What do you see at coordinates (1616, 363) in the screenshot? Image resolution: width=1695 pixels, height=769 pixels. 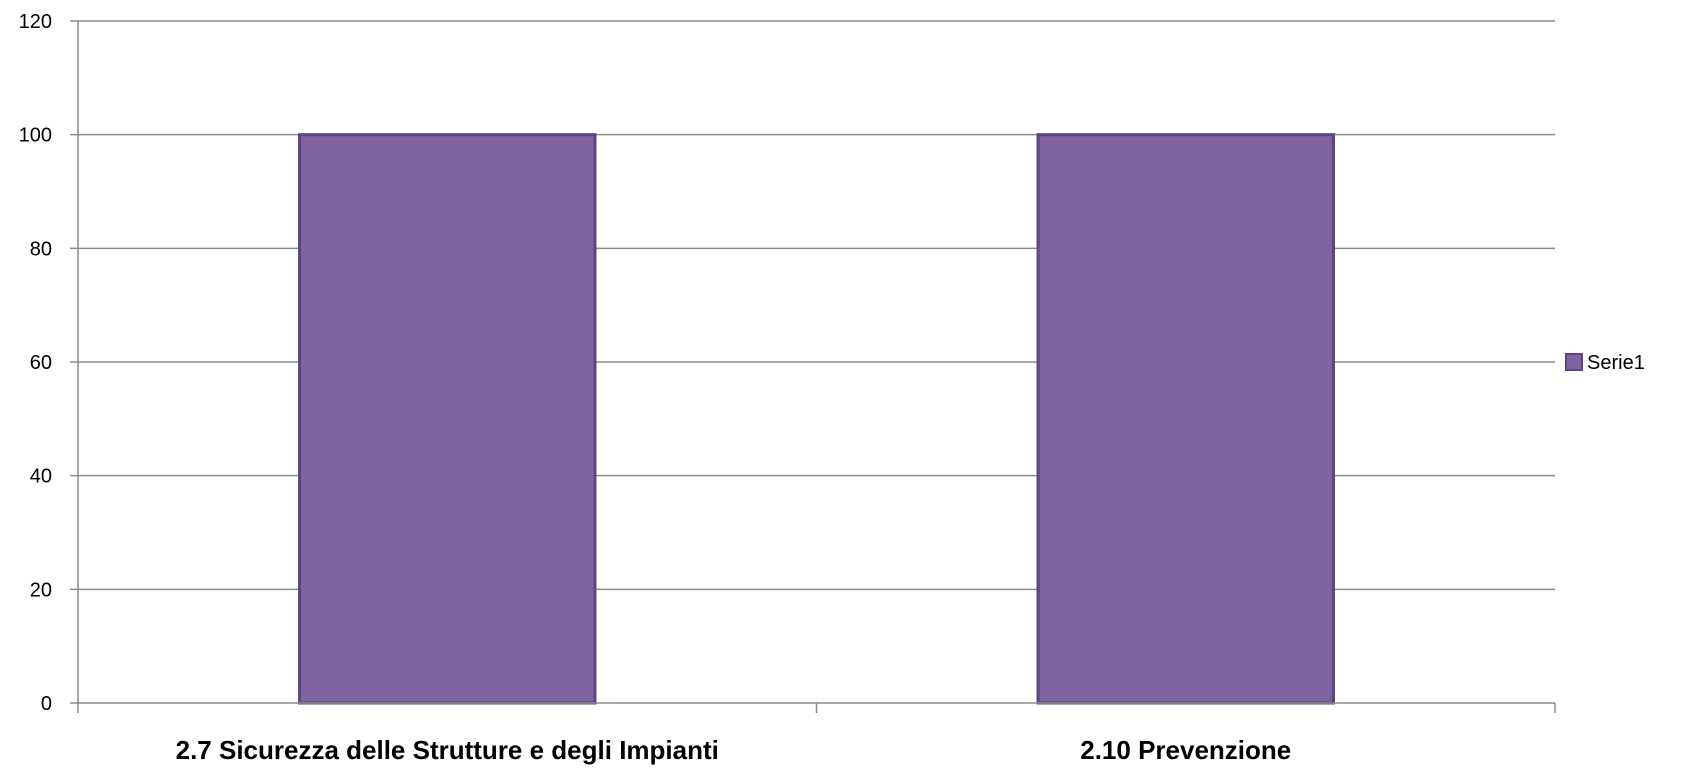 I see `legend-label: Serie1` at bounding box center [1616, 363].